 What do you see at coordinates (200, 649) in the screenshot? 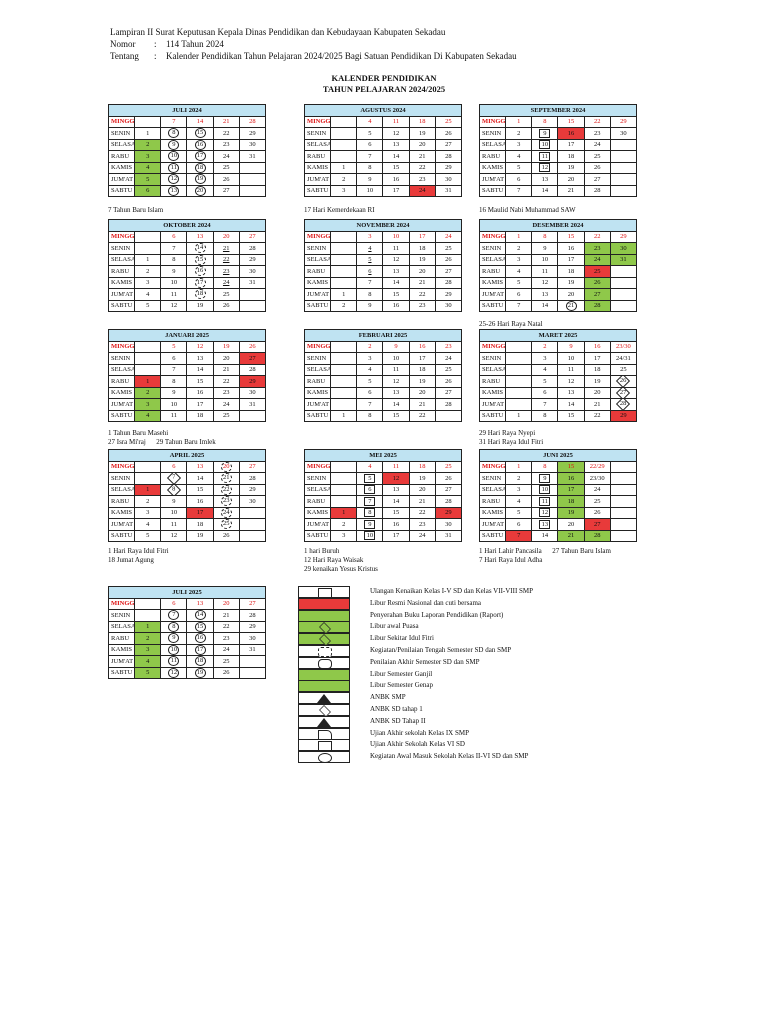
I see `circled-date: 17` at bounding box center [200, 649].